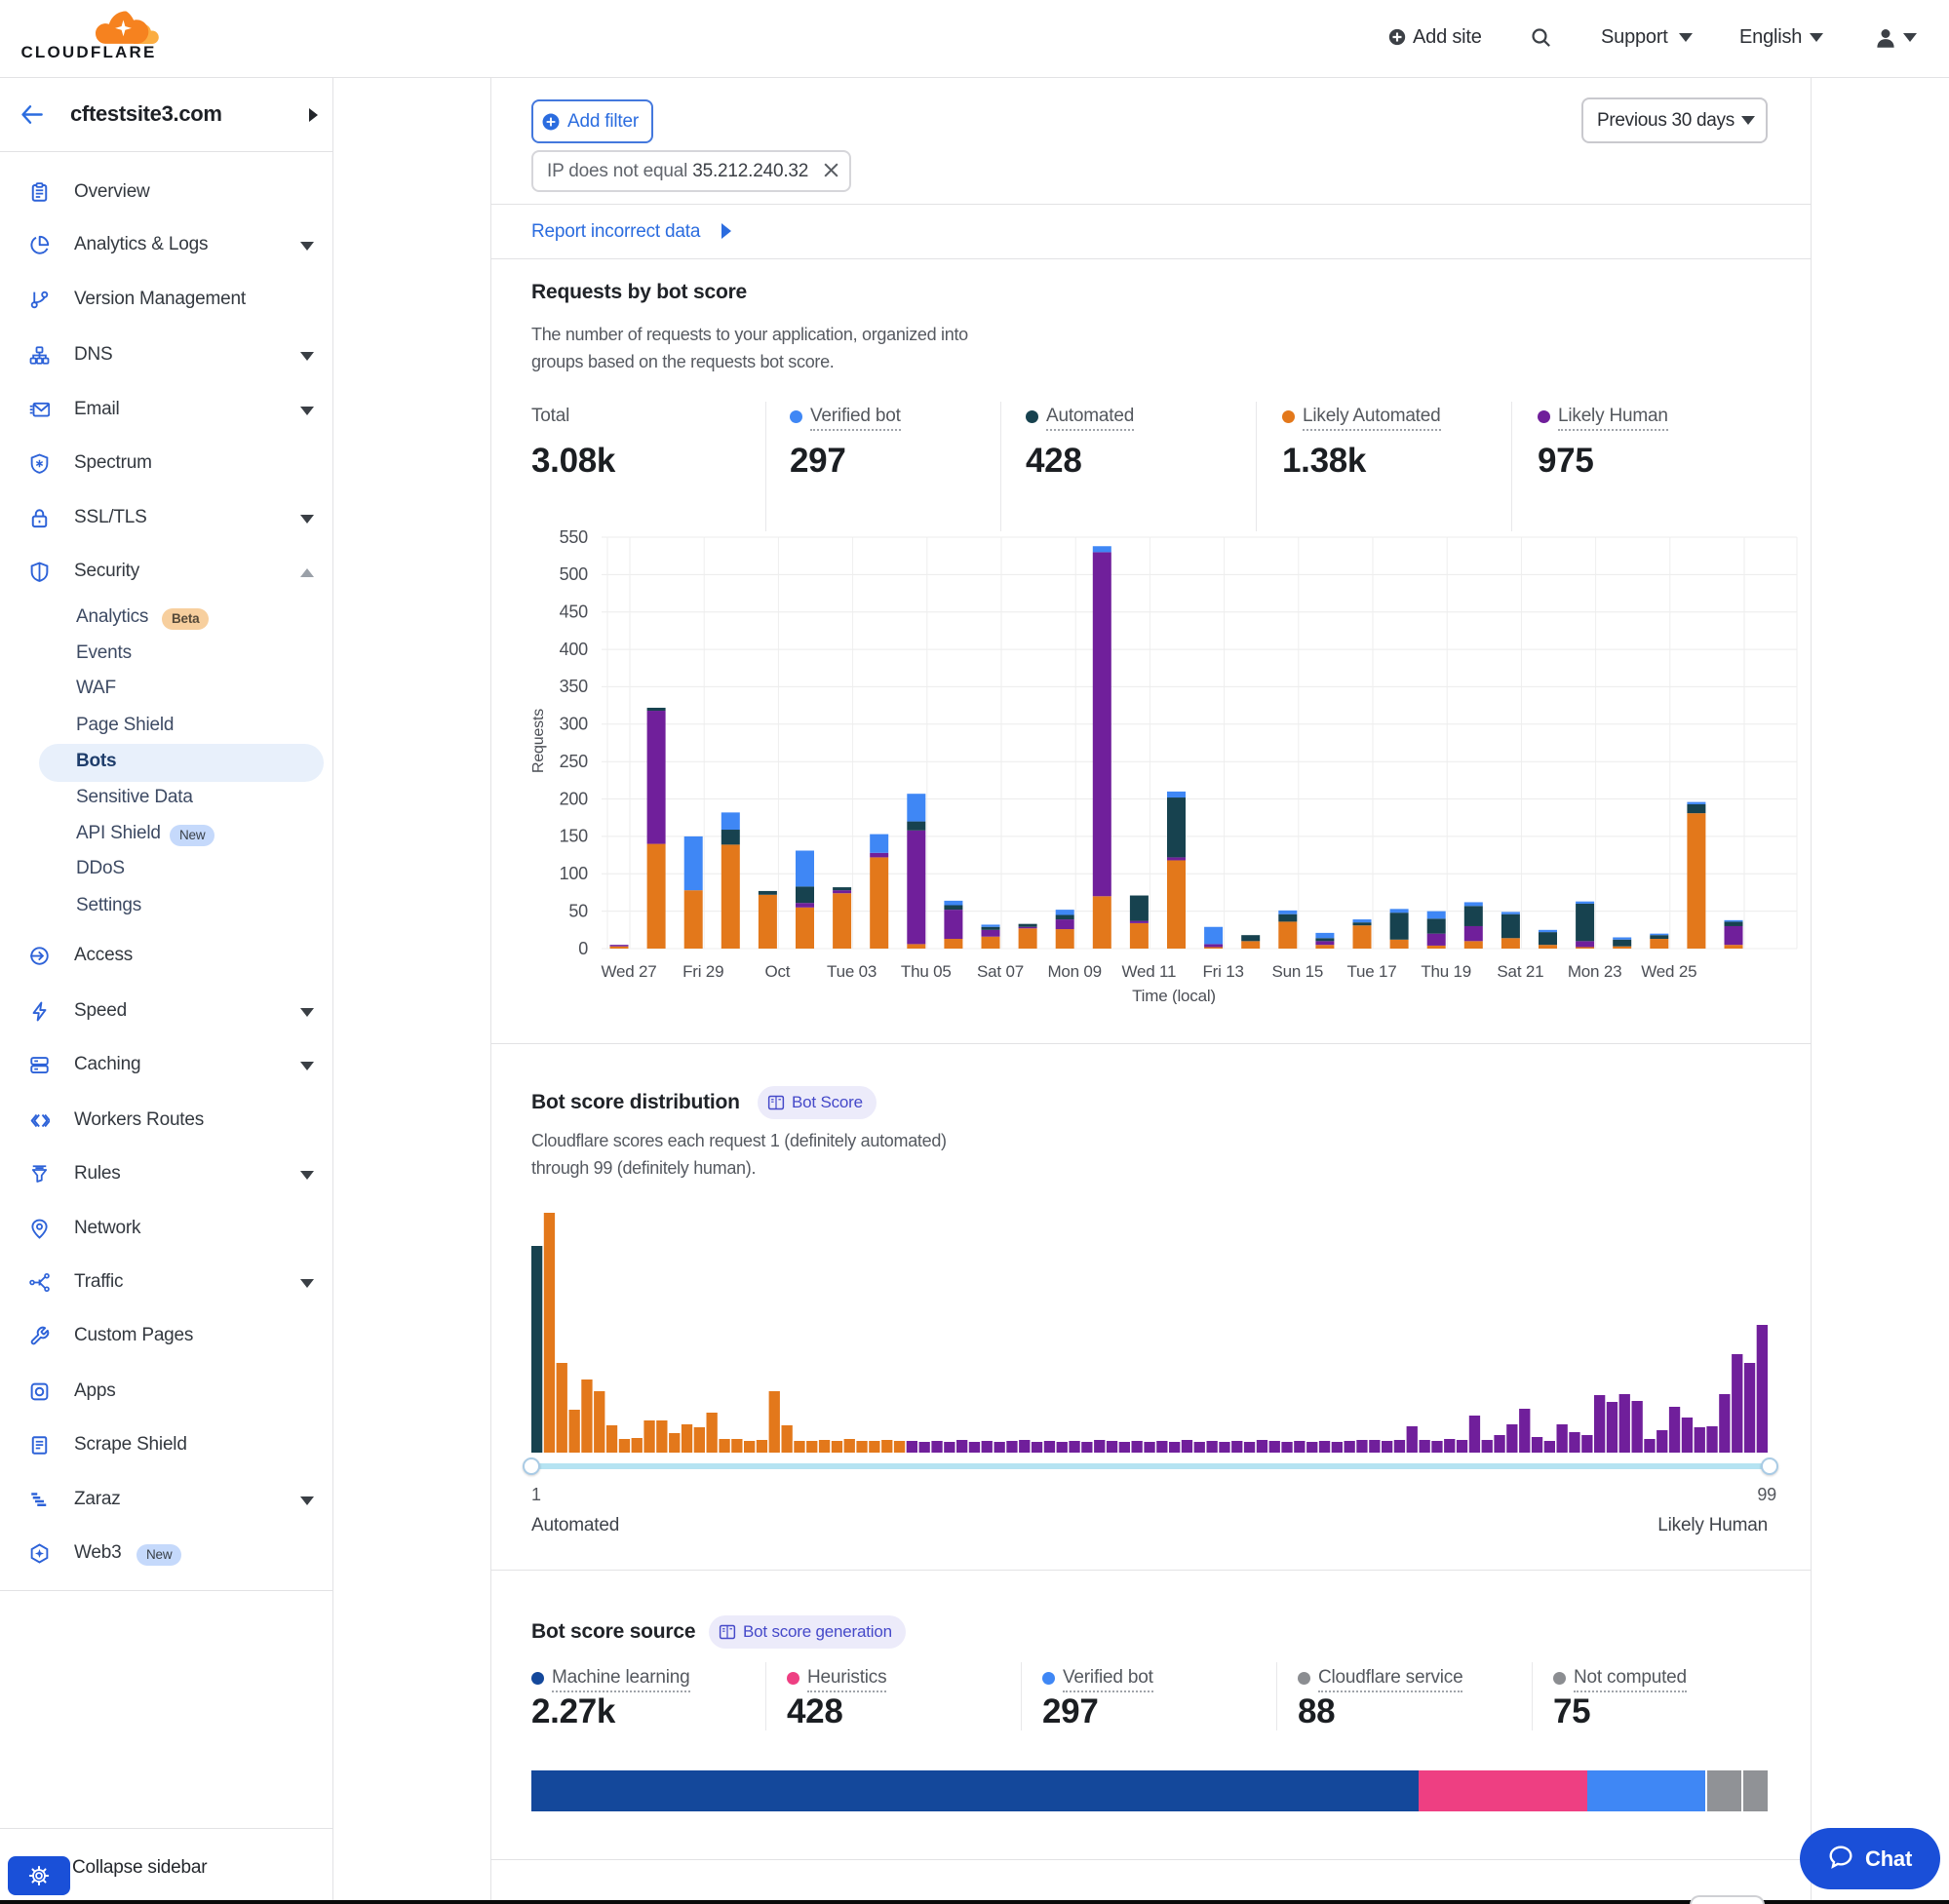 Image resolution: width=1949 pixels, height=1904 pixels. What do you see at coordinates (1371, 971) in the screenshot?
I see `svg-text: Tue 17` at bounding box center [1371, 971].